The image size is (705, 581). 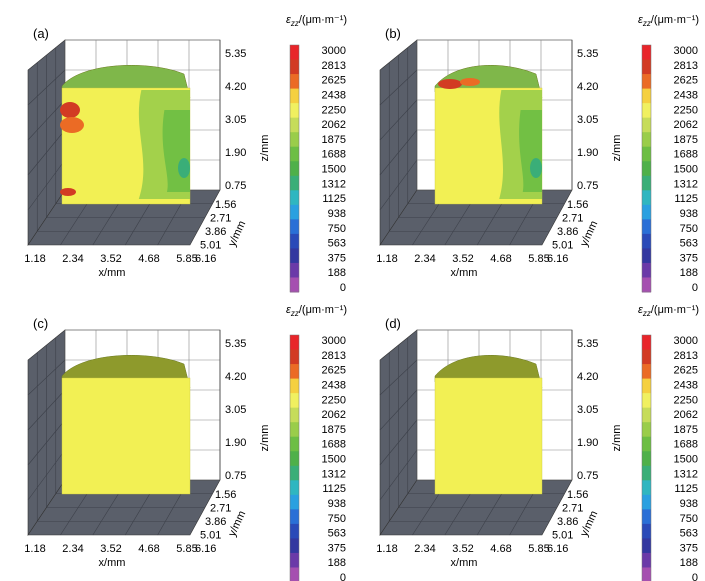 What do you see at coordinates (112, 563) in the screenshot?
I see `x-axis-label: x/mm` at bounding box center [112, 563].